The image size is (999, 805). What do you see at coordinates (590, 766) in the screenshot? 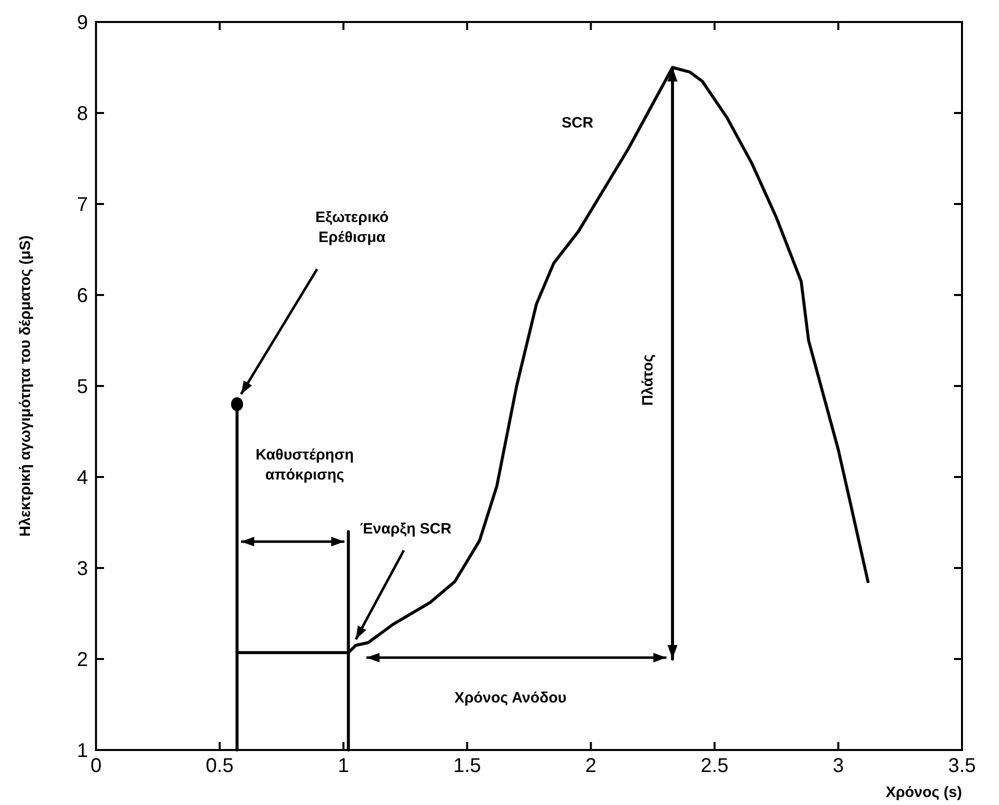
I see `x-tick-label: 2` at bounding box center [590, 766].